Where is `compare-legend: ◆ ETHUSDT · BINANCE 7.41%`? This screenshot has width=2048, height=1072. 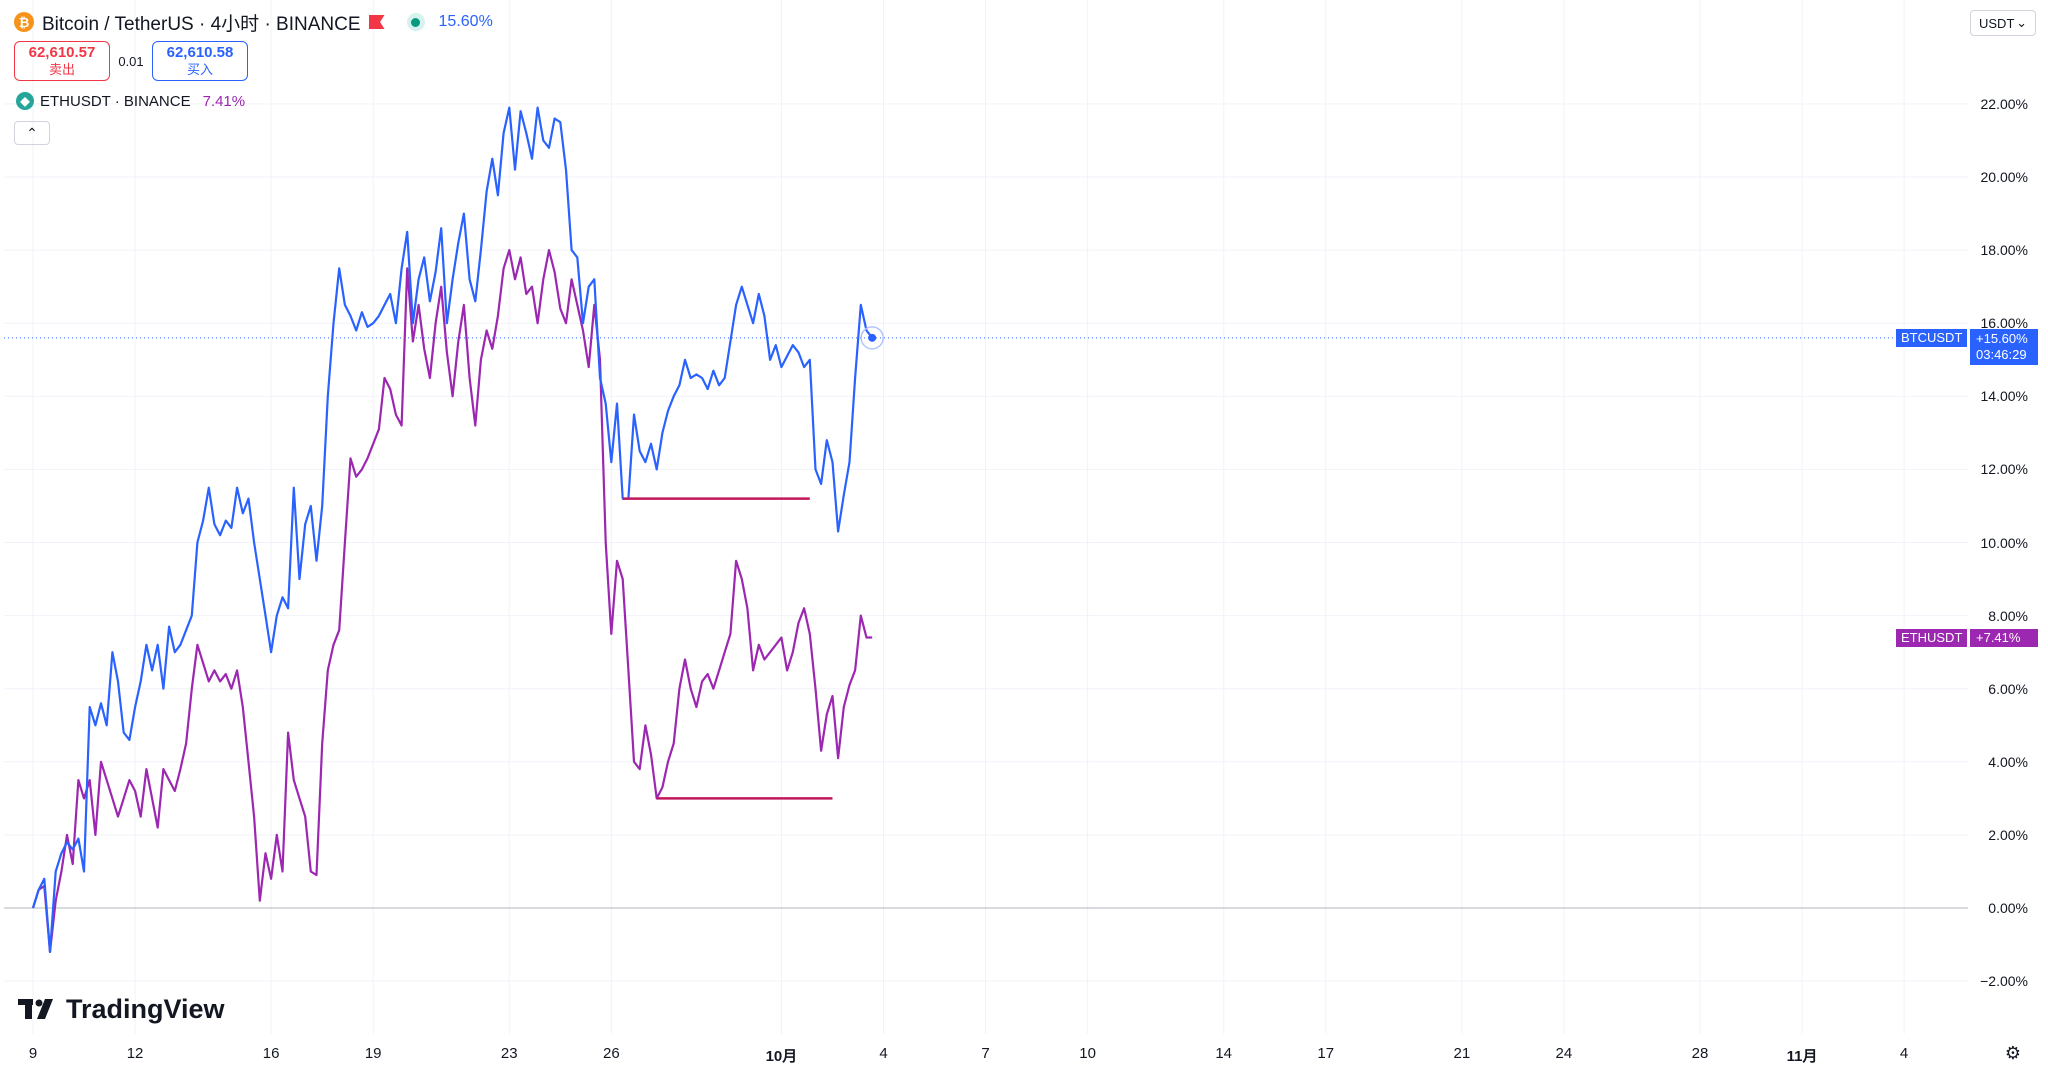
compare-legend: ◆ ETHUSDT · BINANCE 7.41% is located at coordinates (130, 101).